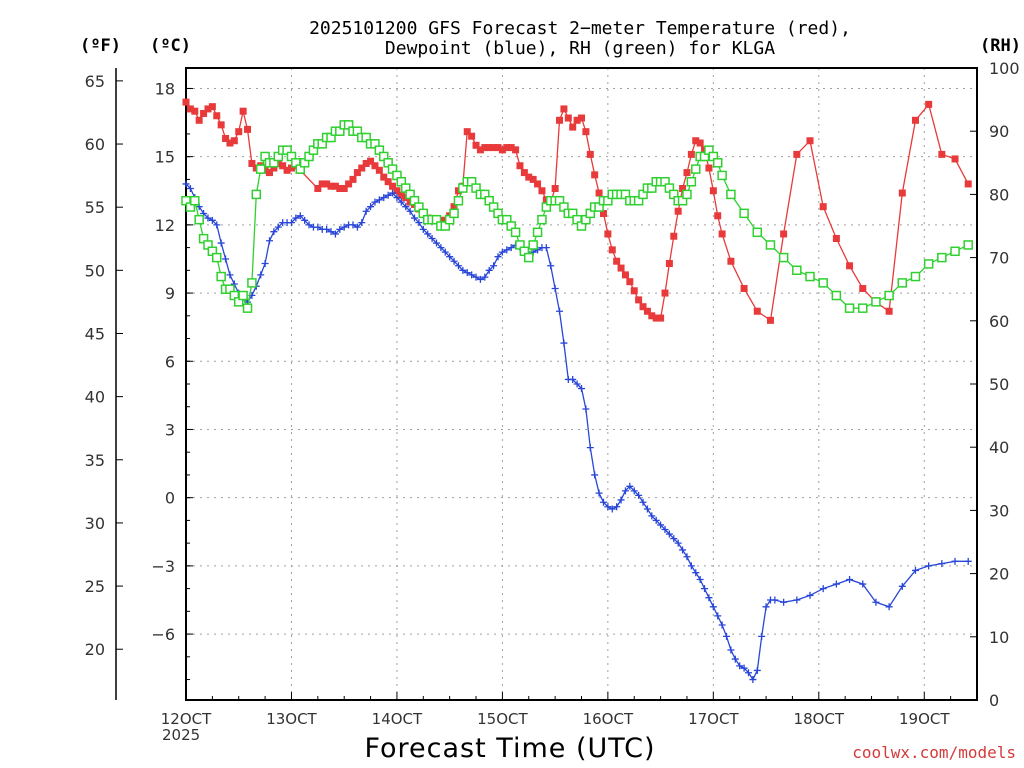 This screenshot has height=768, width=1024. Describe the element at coordinates (924, 719) in the screenshot. I see `x-tick-label: 19OCT` at that location.